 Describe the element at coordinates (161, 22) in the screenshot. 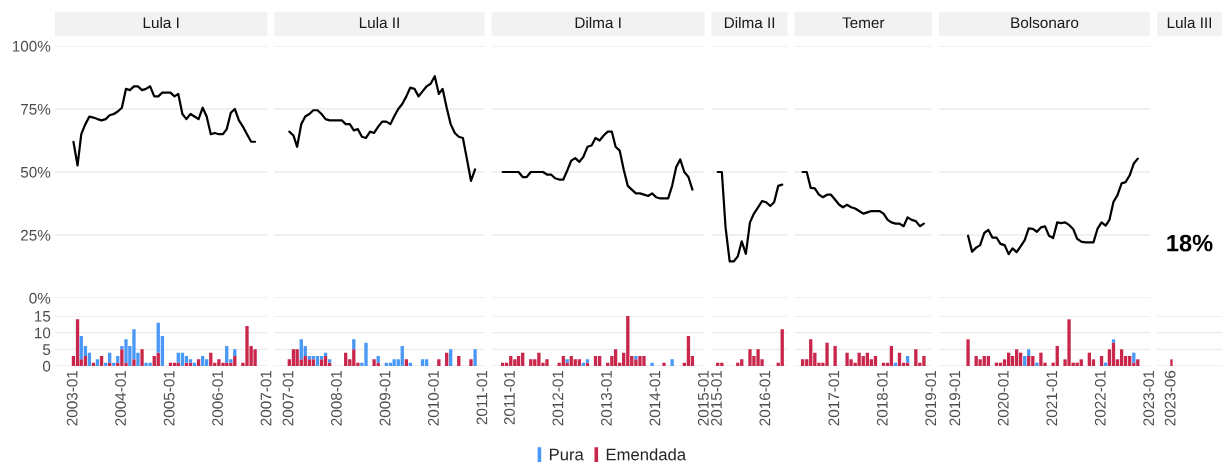

I see `chart-title: Lula I` at that location.